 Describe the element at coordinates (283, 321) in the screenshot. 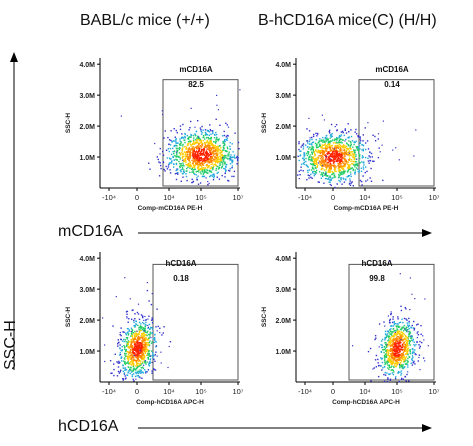

I see `y-tick-label: 2.0M` at that location.